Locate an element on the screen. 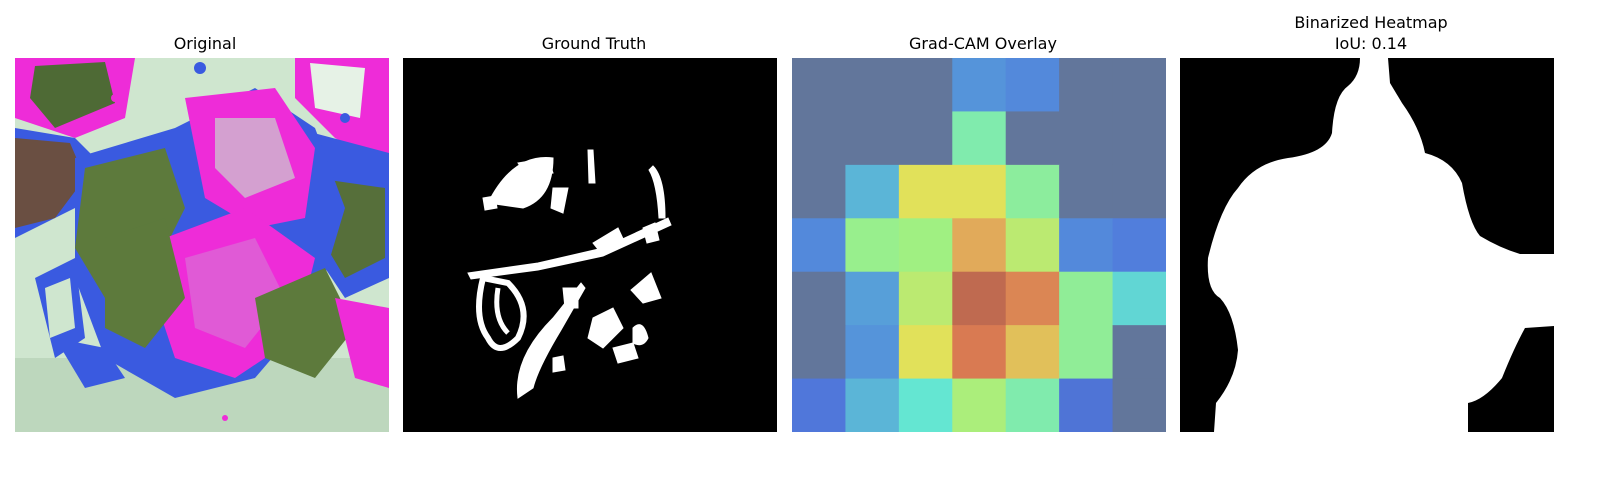 The image size is (1600, 500). gradcam-overlay-title: Grad-CAM Overlay is located at coordinates (983, 43).